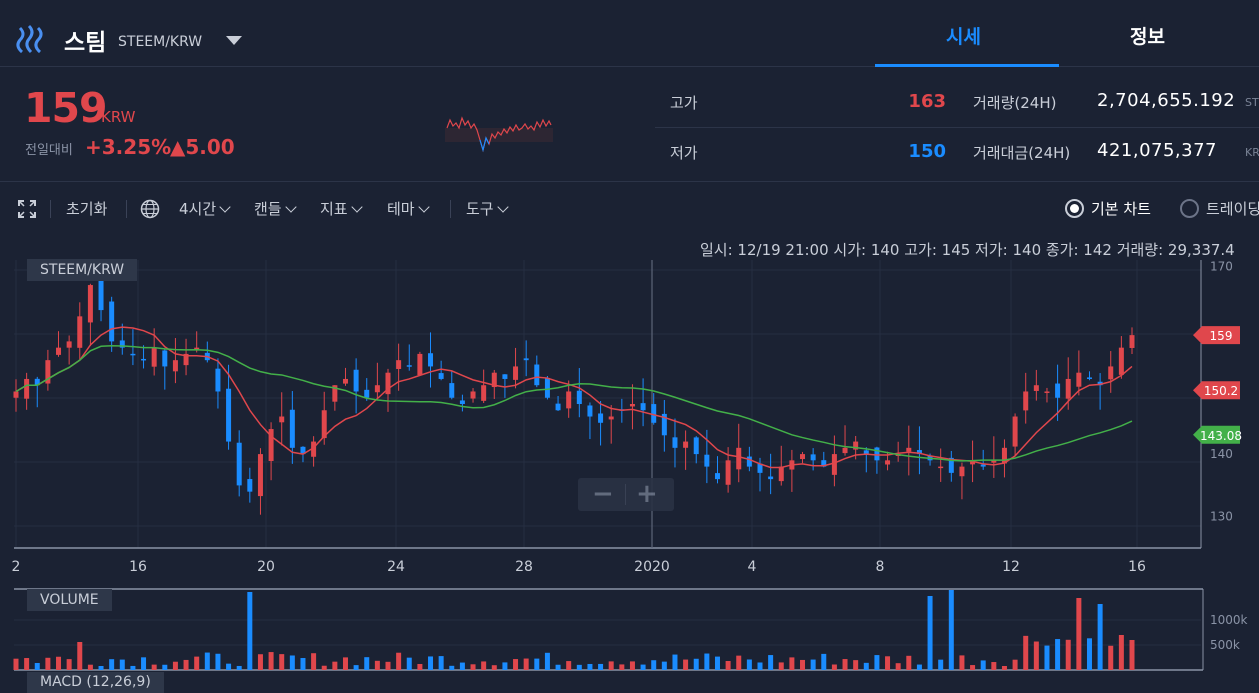  What do you see at coordinates (629, 208) in the screenshot?
I see `chart-toolbar: 초기화 4시간 캔들 지표 테마 도구 기본 차트 트레이딩뷰` at bounding box center [629, 208].